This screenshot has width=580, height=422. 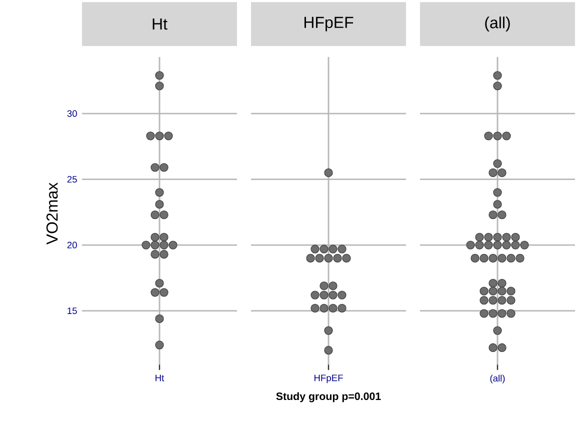 I want to click on category-label: HFpEF, so click(x=329, y=24).